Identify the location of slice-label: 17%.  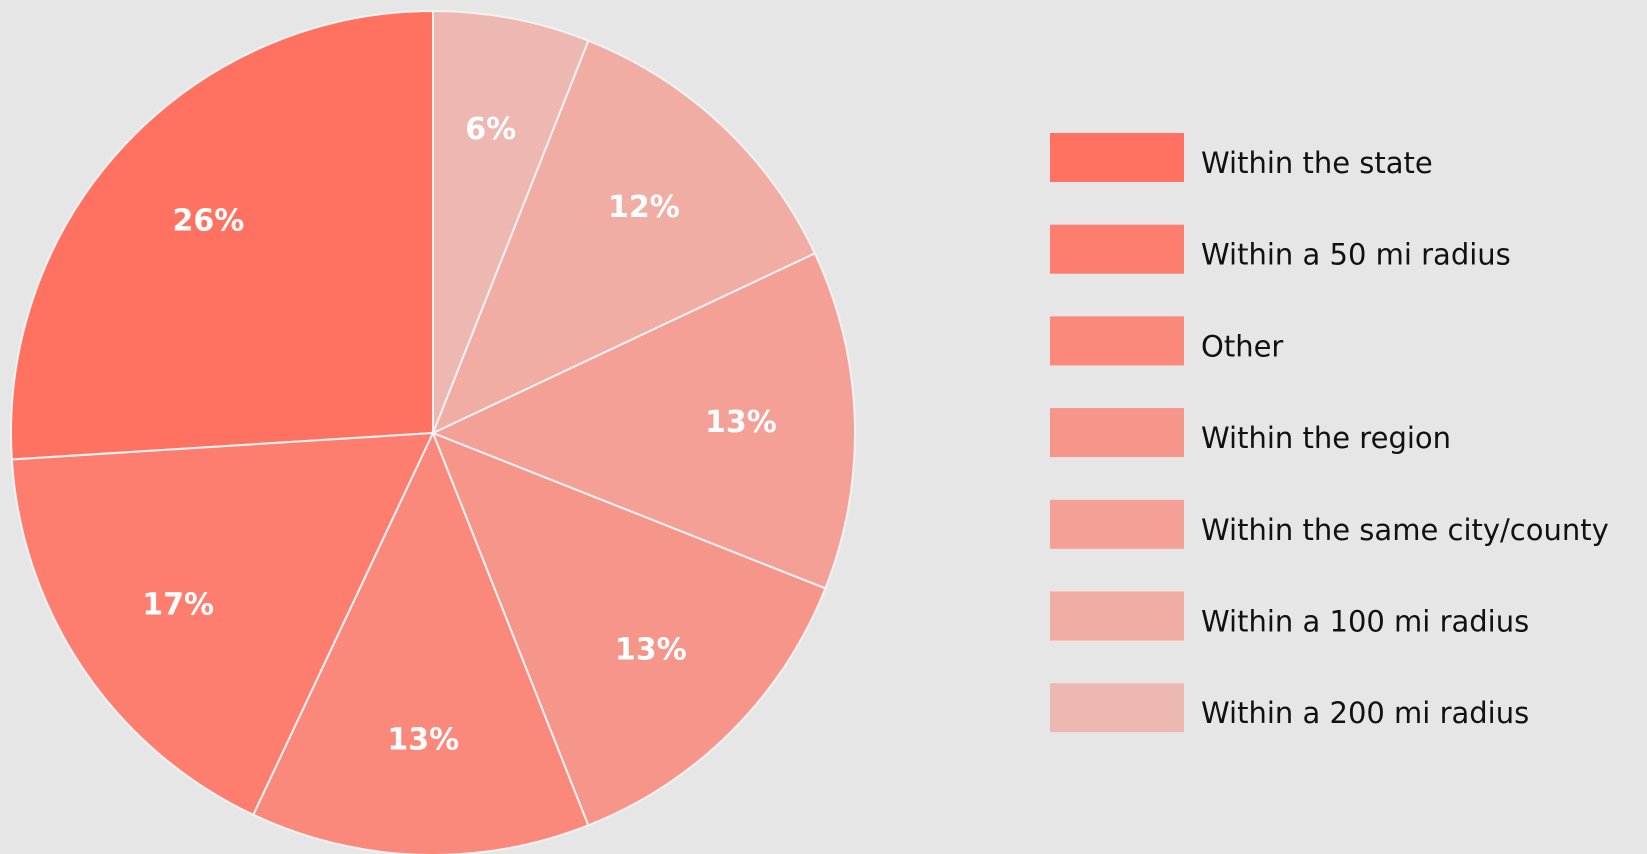
(178, 605).